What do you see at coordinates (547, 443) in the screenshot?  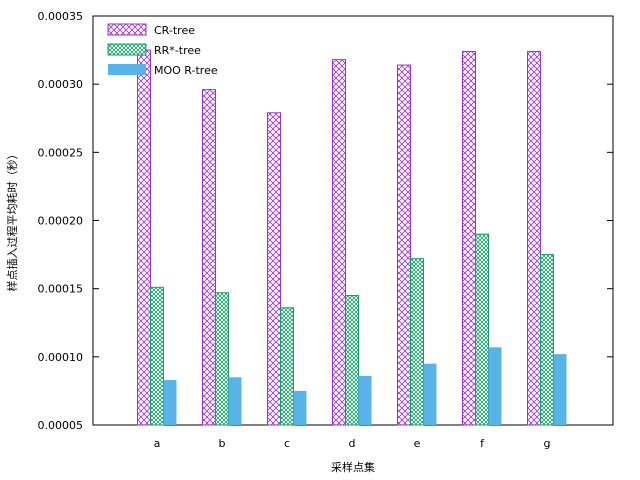 I see `x-tick-label: g` at bounding box center [547, 443].